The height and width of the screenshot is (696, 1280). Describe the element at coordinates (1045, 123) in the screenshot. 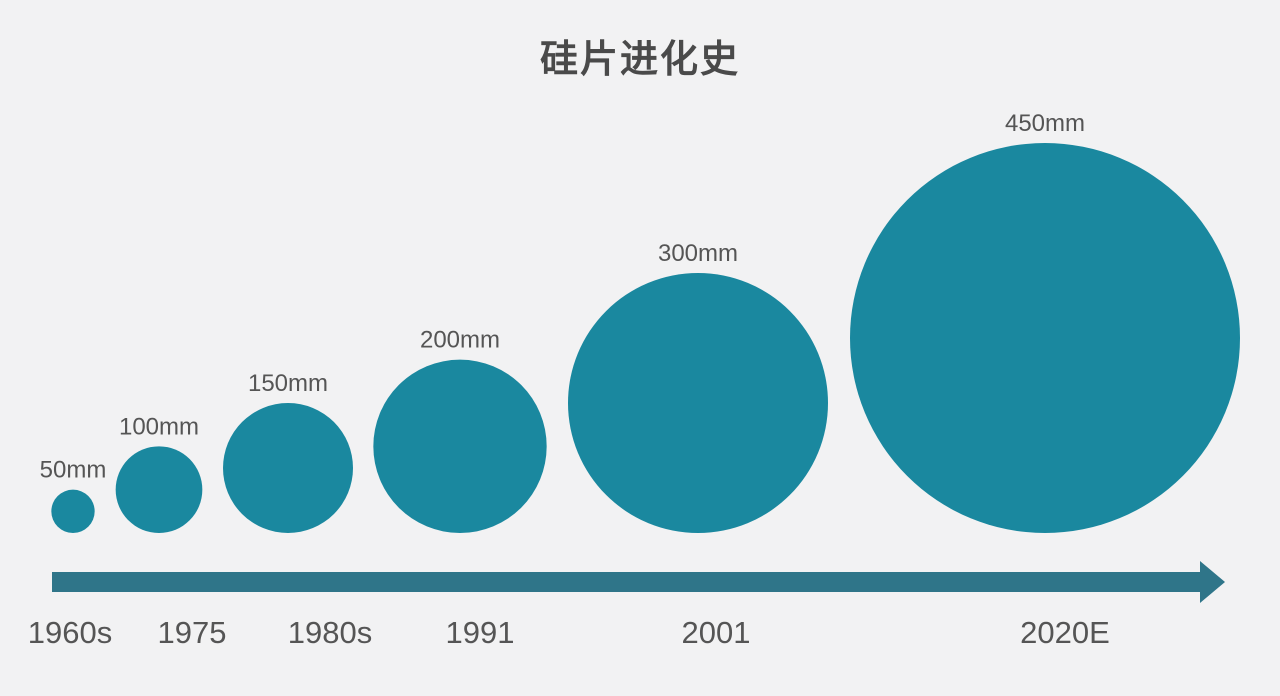

I see `wafer-size-label: 450mm` at that location.